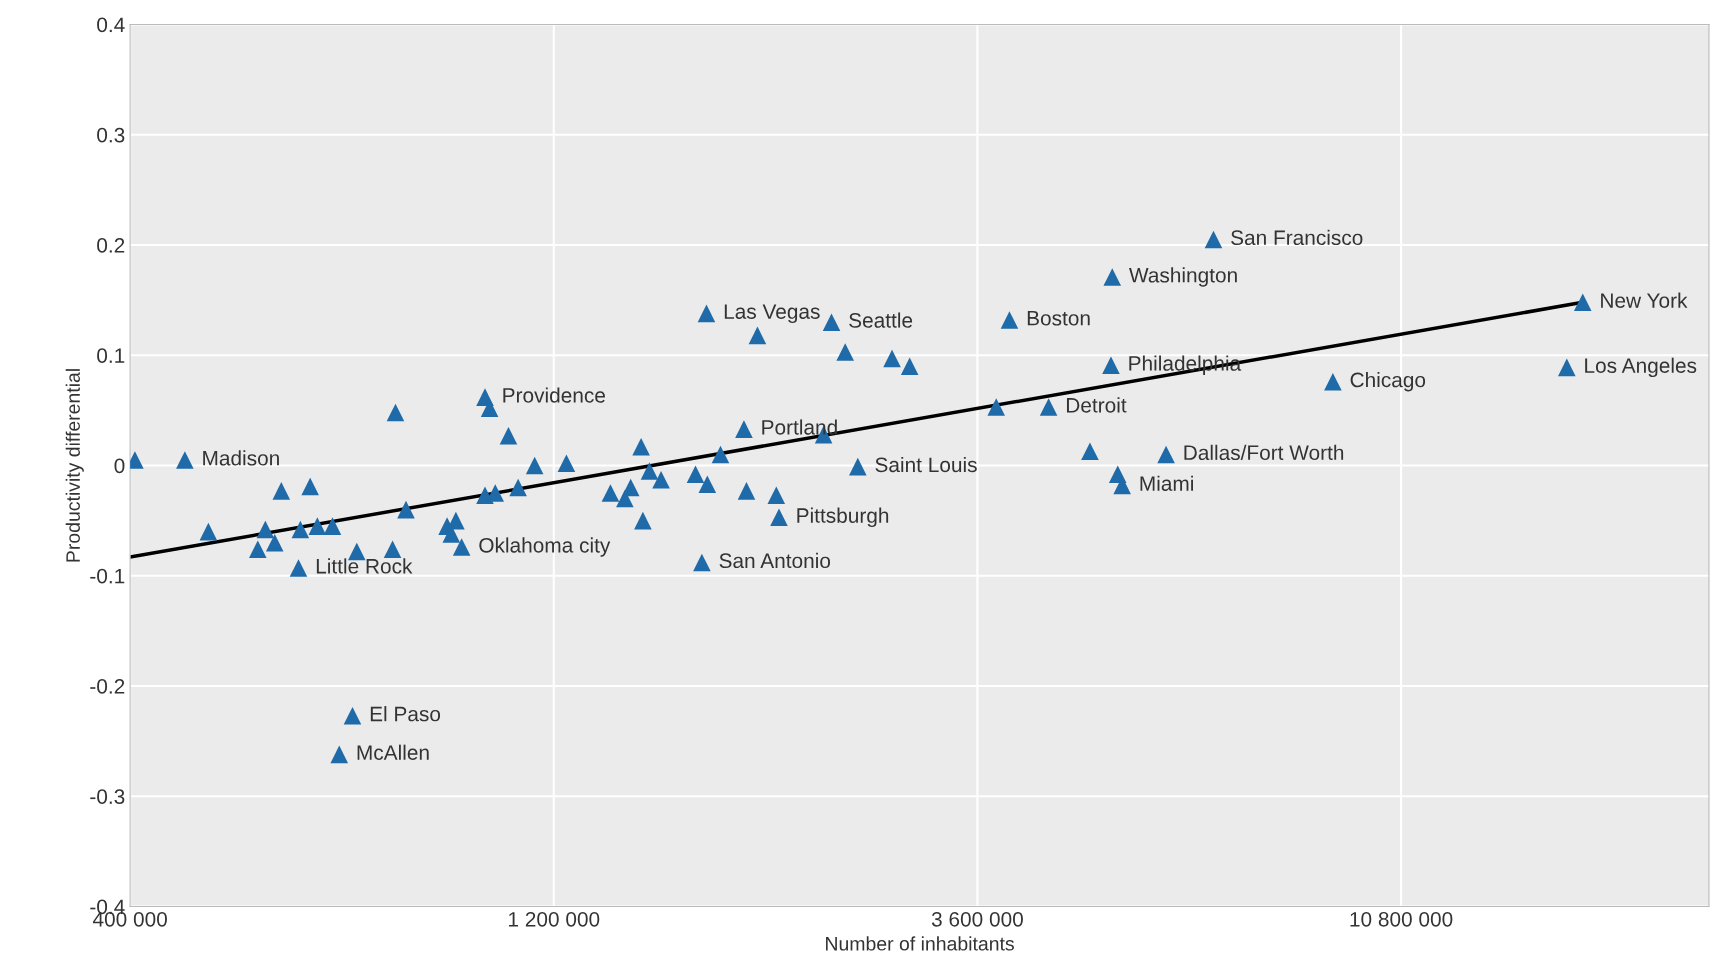  I want to click on annotation: Pittsburgh, so click(843, 517).